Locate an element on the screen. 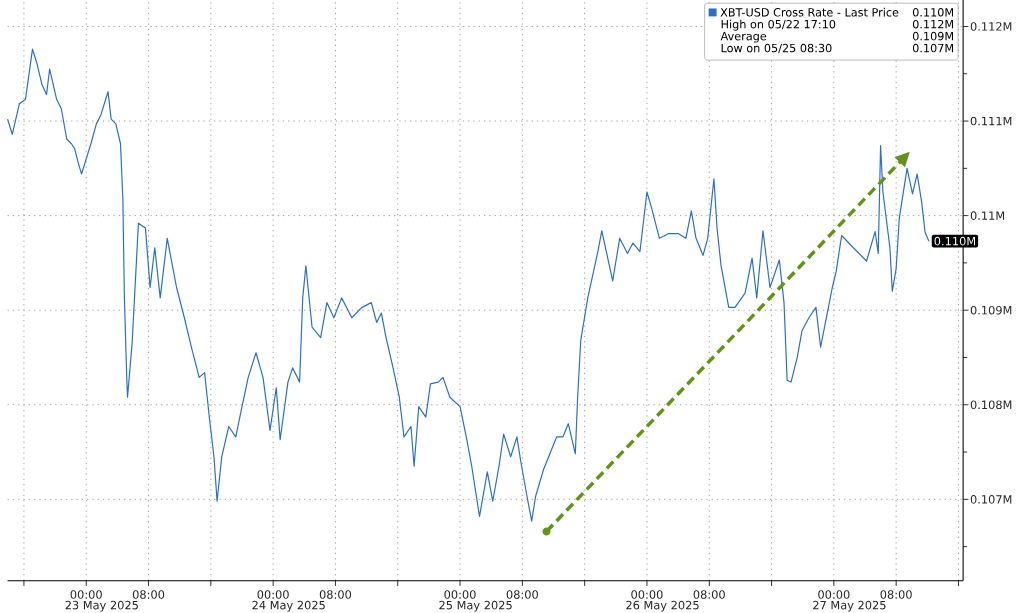 This screenshot has height=613, width=1024. y-tick-label: 0.109M is located at coordinates (991, 310).